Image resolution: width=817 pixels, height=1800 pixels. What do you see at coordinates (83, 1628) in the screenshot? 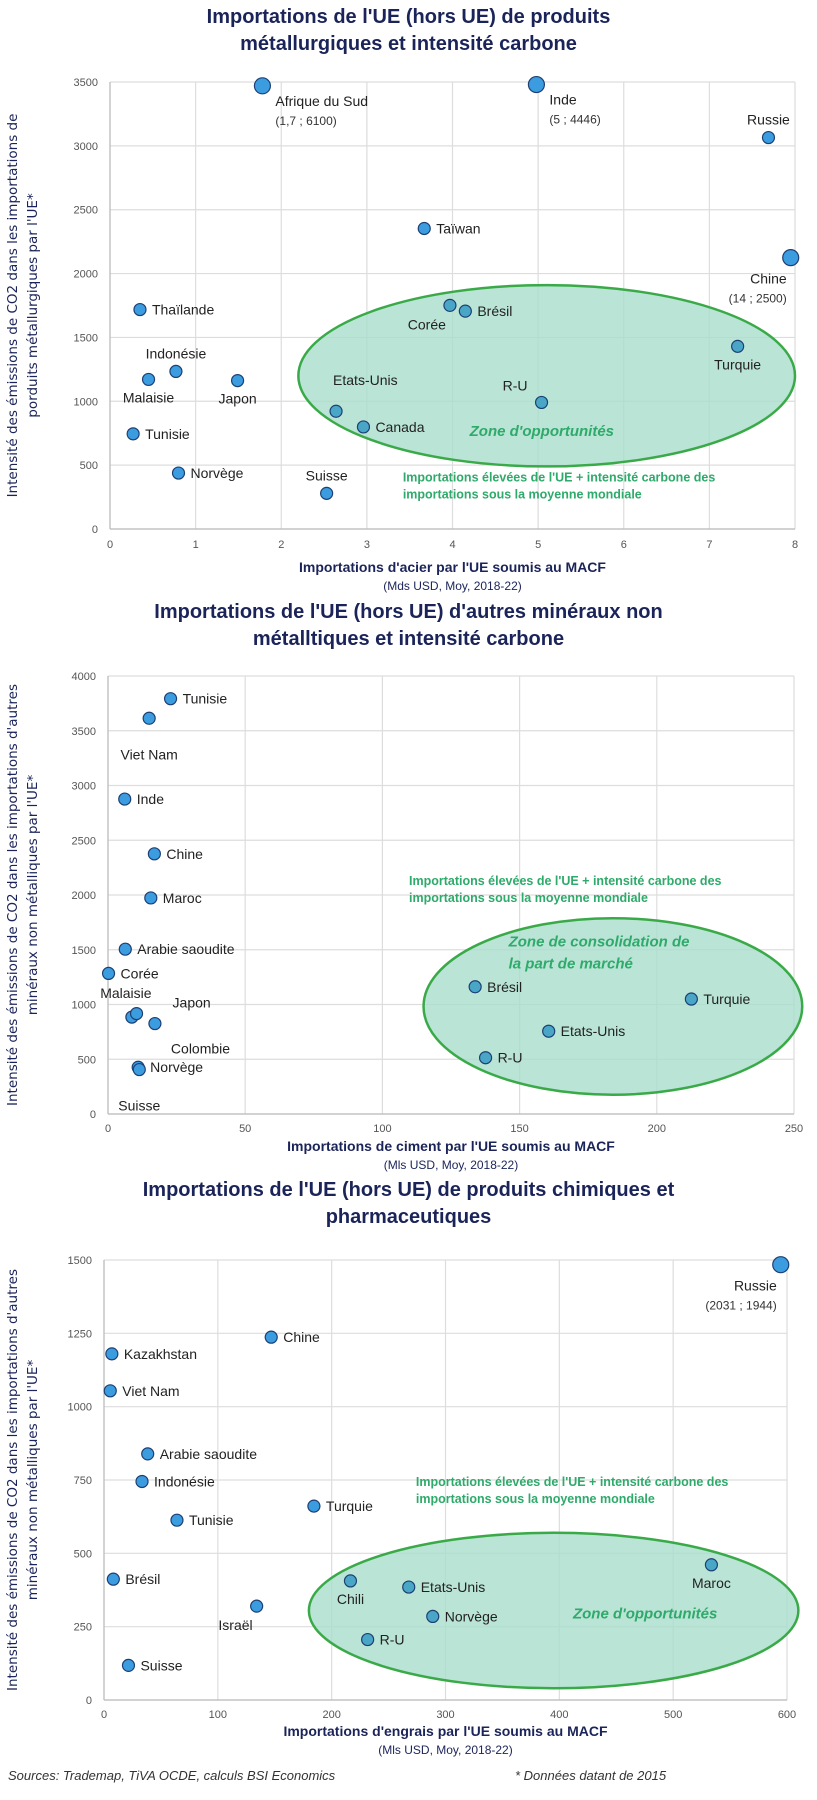
I see `y-tick-label: 250` at bounding box center [83, 1628].